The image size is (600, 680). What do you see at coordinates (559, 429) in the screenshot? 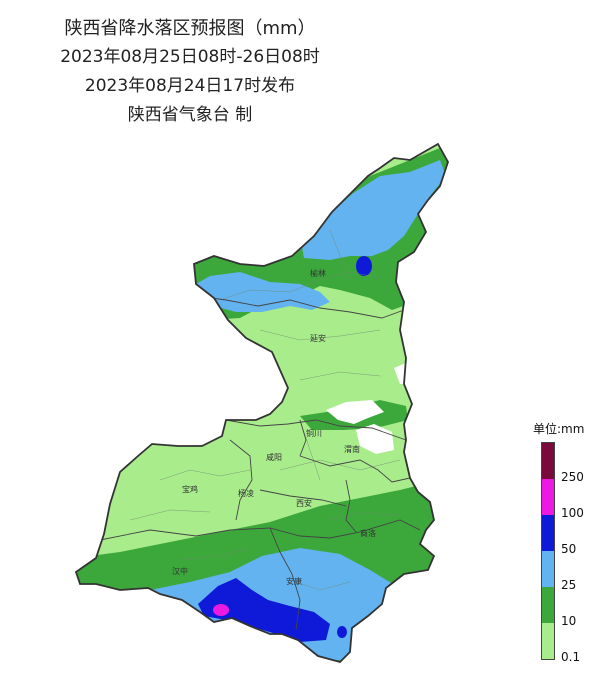
I see `legend-title: 单位:mm` at bounding box center [559, 429].